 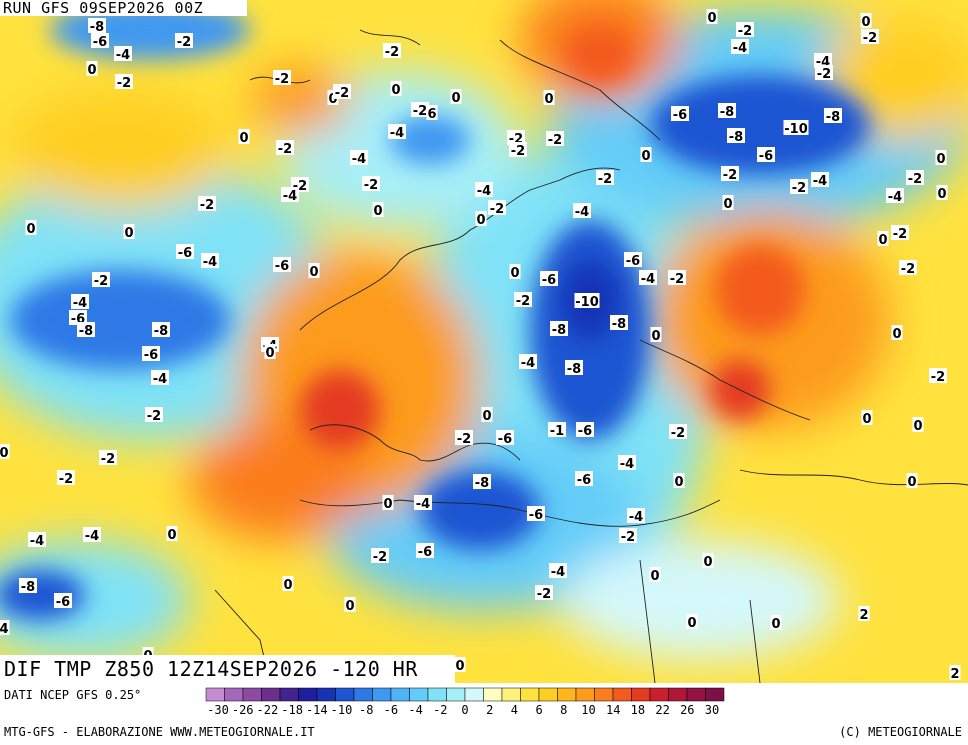 What do you see at coordinates (415, 710) in the screenshot?
I see `color-scale-tick: -4` at bounding box center [415, 710].